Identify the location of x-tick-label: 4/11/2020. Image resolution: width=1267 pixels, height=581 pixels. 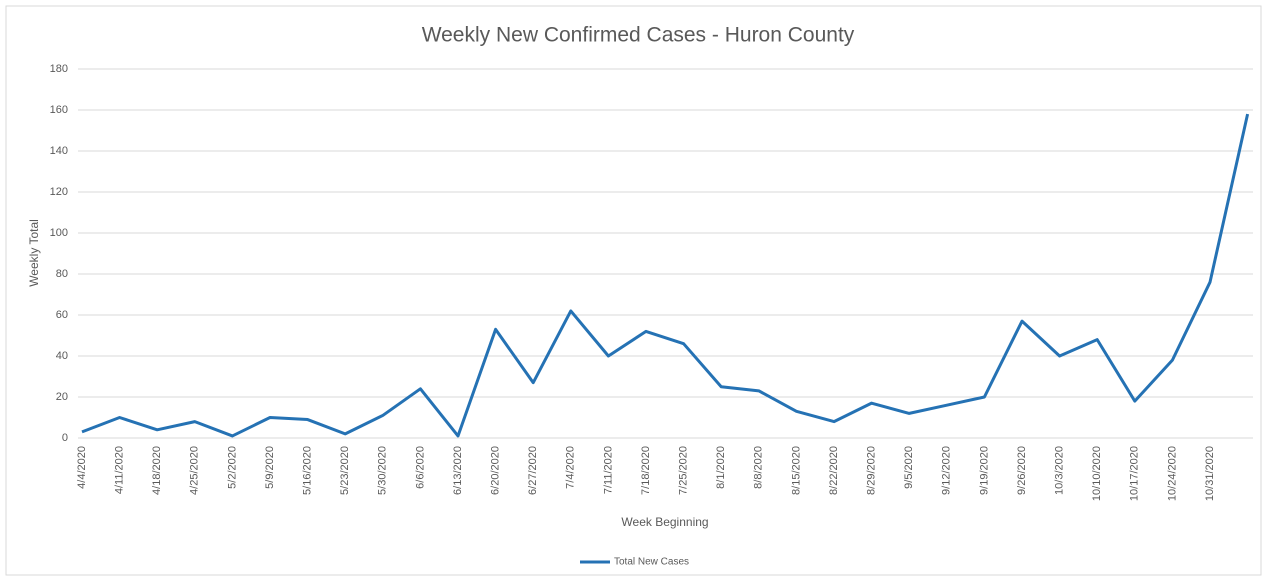
(120, 470).